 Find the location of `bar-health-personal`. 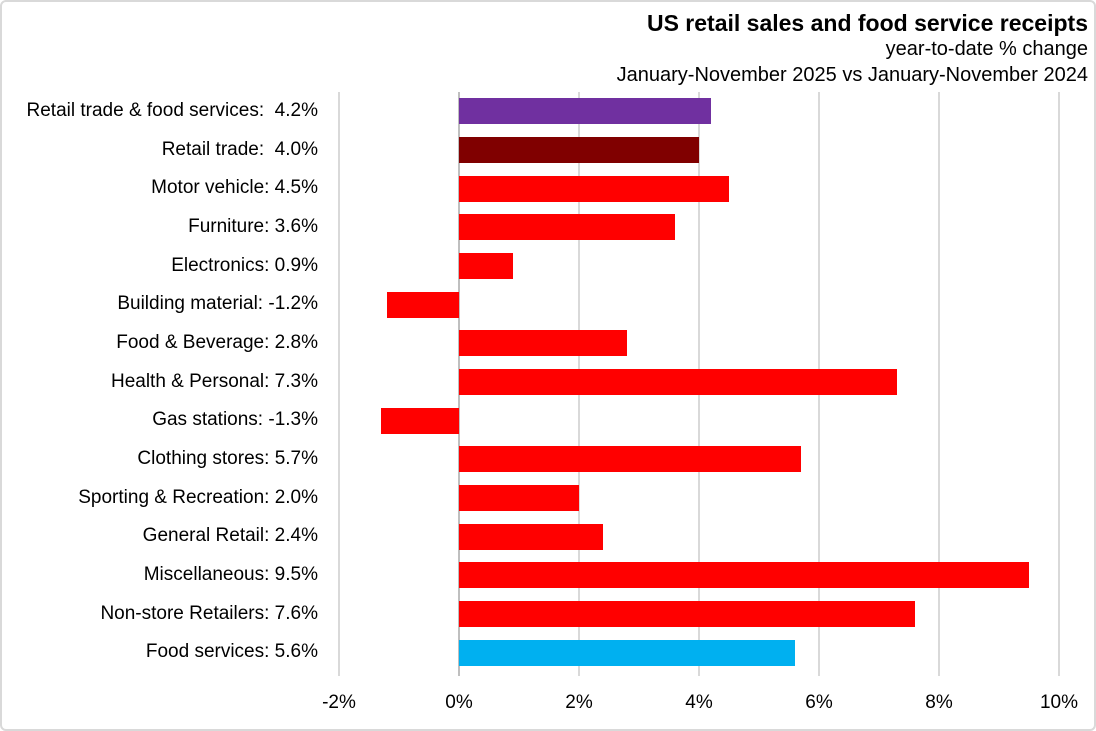

bar-health-personal is located at coordinates (678, 382).